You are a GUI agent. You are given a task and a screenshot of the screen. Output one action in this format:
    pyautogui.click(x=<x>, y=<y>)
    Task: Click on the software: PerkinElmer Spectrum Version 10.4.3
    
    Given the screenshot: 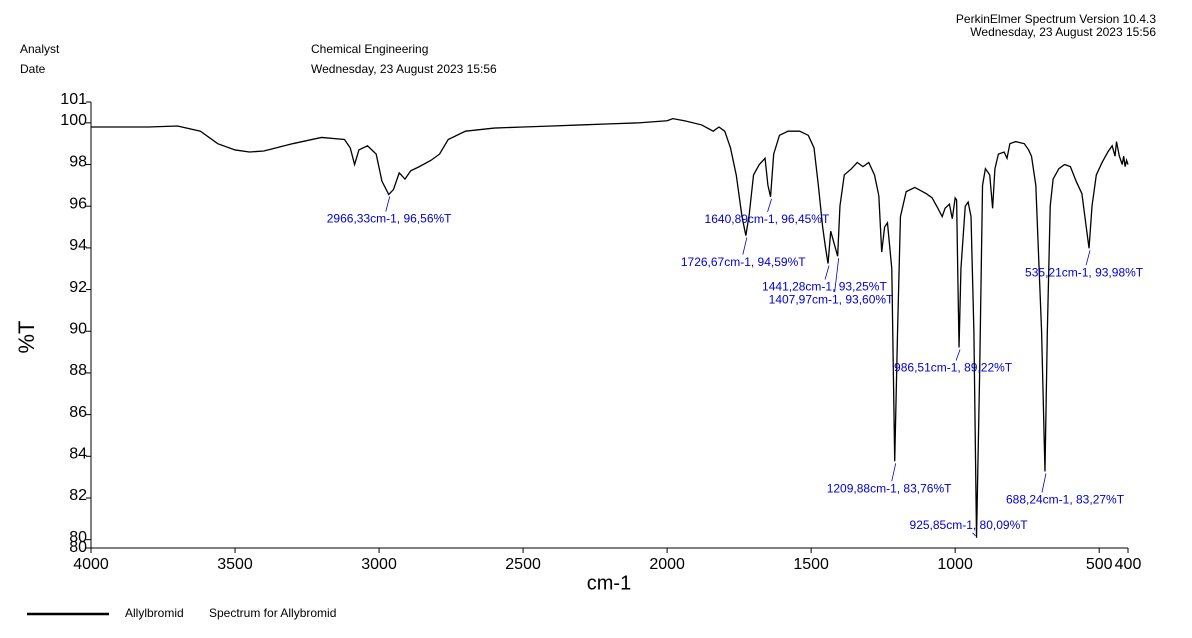 What is the action you would take?
    pyautogui.click(x=1056, y=19)
    